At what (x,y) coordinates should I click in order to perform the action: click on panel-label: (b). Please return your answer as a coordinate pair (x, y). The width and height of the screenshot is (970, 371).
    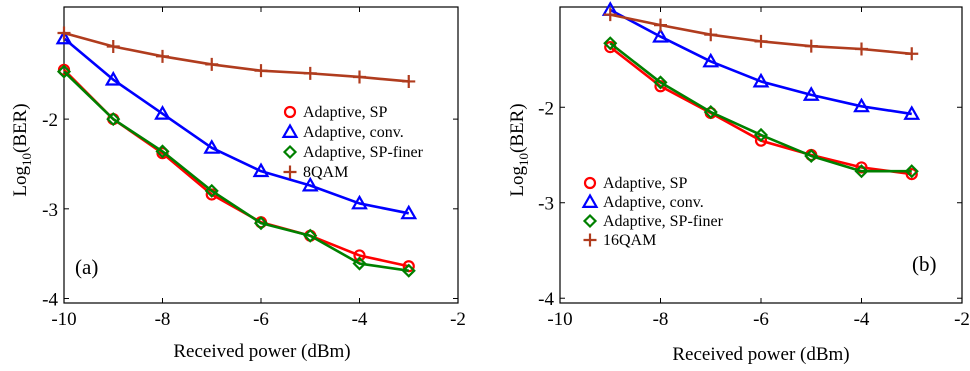
    Looking at the image, I should click on (924, 264).